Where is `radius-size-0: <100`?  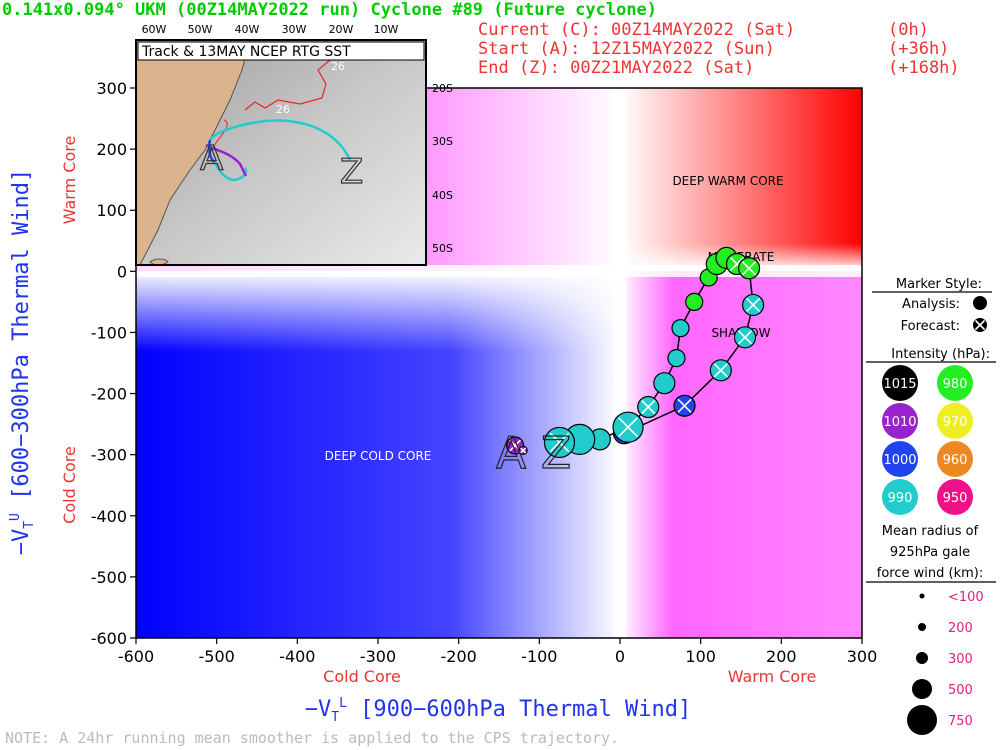
radius-size-0: <100 is located at coordinates (951, 597).